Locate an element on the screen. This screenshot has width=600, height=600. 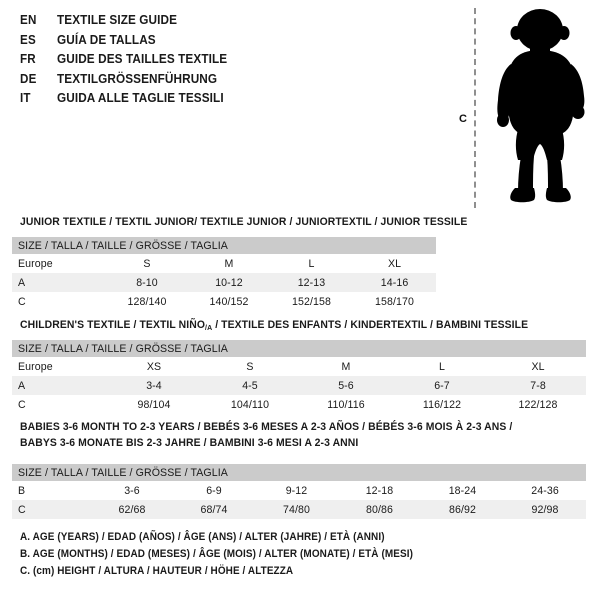
children-heading-pre: CHILDREN'S TEXTILE / TEXTIL NIÑO is located at coordinates (113, 325).